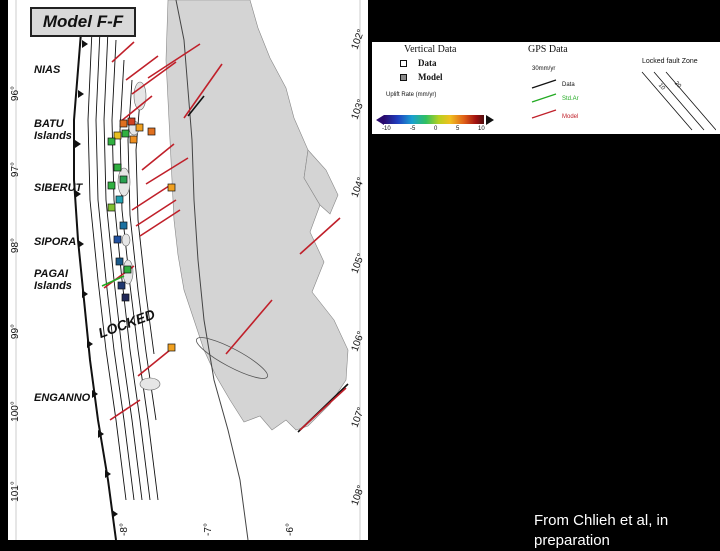 The width and height of the screenshot is (720, 551). I want to click on gps-scale-label: 30mm/yr, so click(544, 69).